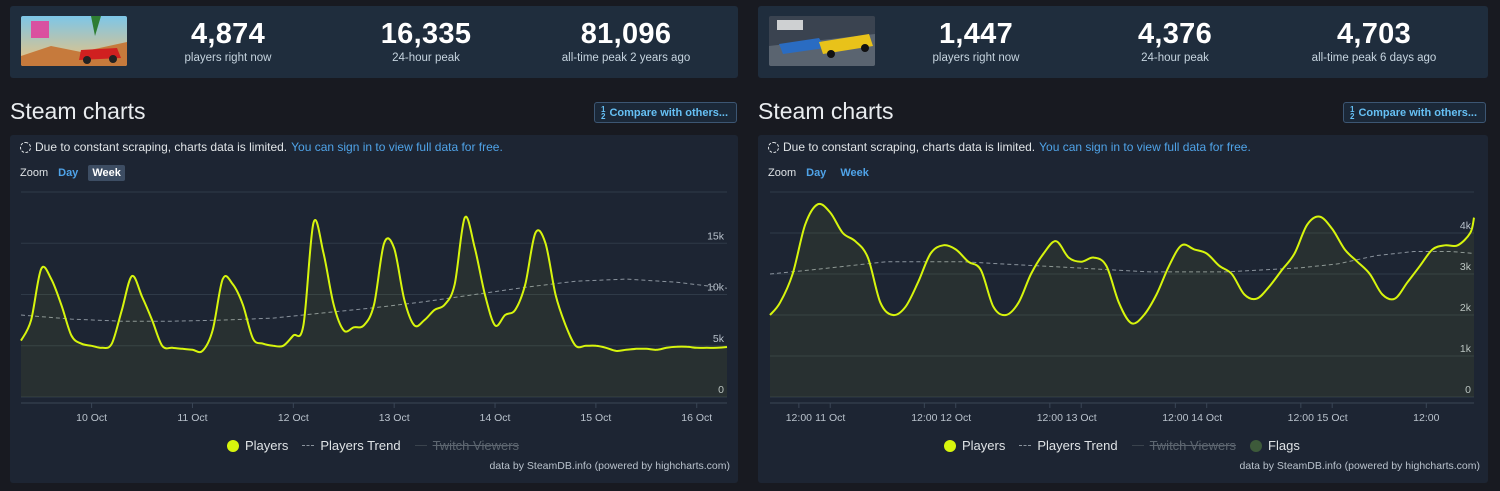  Describe the element at coordinates (1256, 445) in the screenshot. I see `flags-dot-icon` at that location.